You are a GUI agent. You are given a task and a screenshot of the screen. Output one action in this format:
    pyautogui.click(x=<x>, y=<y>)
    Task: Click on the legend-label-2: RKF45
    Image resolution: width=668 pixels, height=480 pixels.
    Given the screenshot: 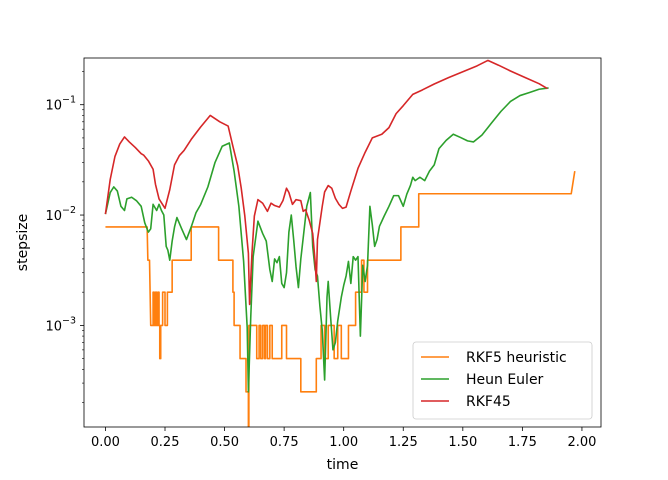 What is the action you would take?
    pyautogui.click(x=488, y=402)
    